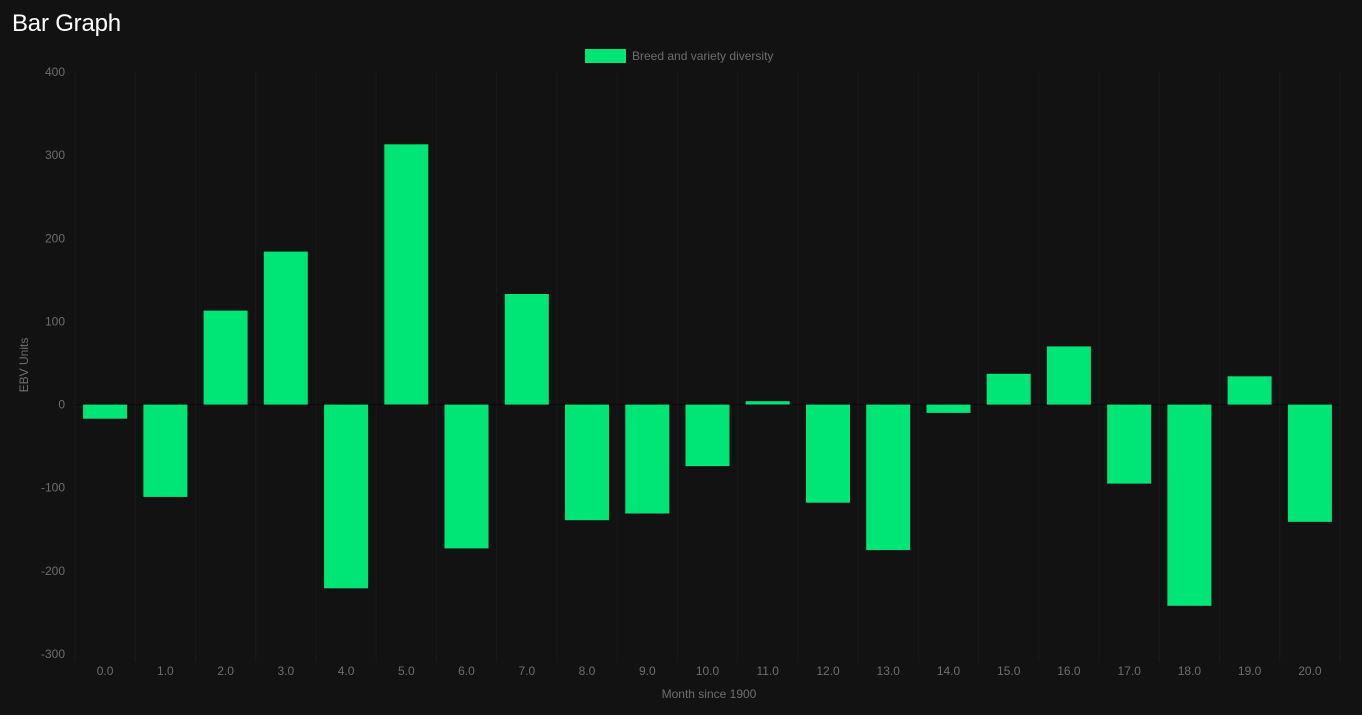  I want to click on page-title: Bar Graph, so click(66, 23).